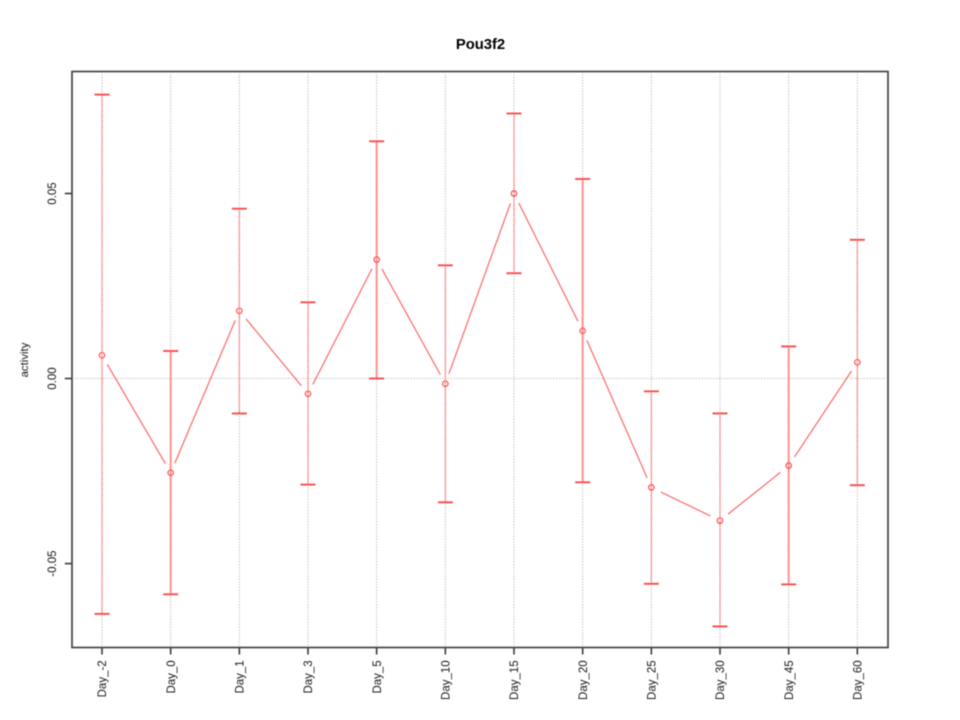  Describe the element at coordinates (53, 193) in the screenshot. I see `svg-text: 0.05` at that location.